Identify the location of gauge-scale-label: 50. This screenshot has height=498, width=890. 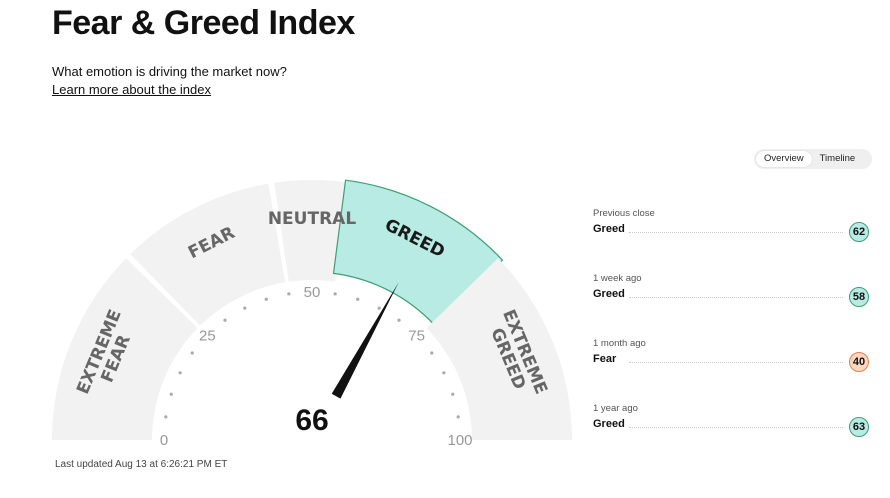
(312, 292).